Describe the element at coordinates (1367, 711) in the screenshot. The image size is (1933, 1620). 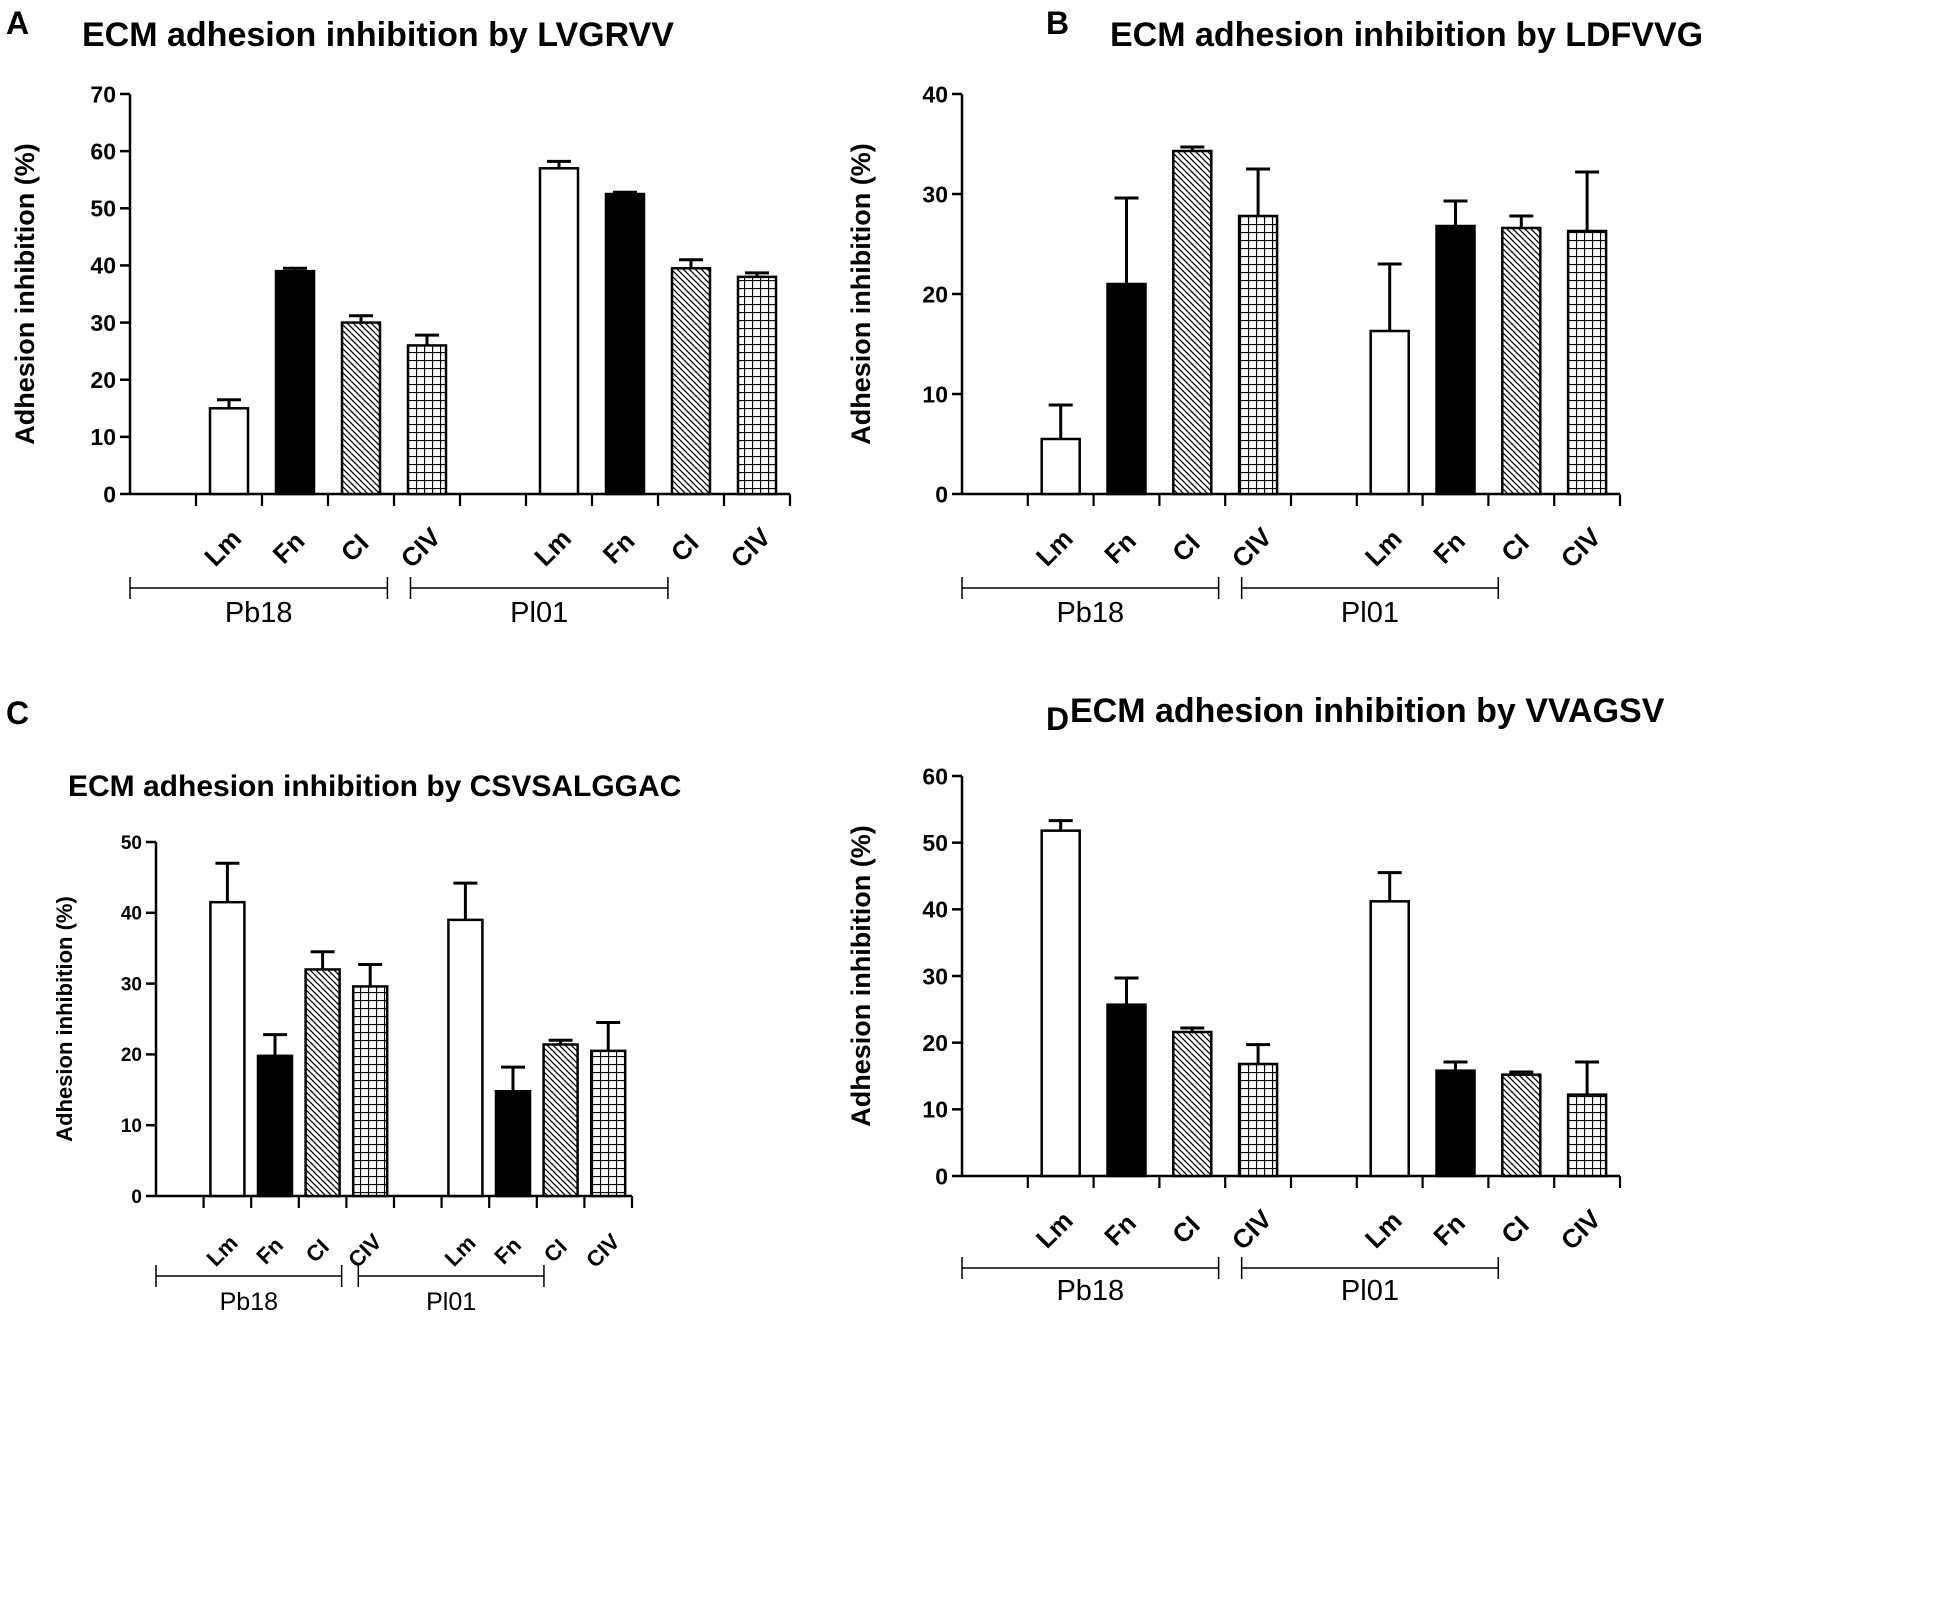
I see `chart-title: ECM adhesion inhibition by VVAGSV` at that location.